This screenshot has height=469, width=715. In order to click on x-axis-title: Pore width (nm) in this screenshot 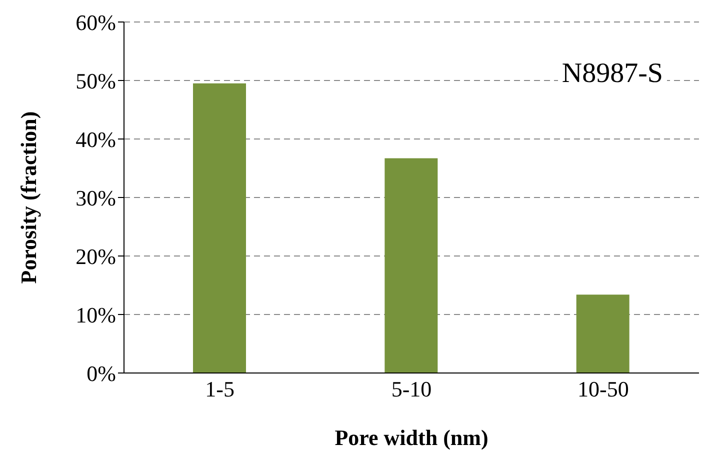, I will do `click(411, 437)`.